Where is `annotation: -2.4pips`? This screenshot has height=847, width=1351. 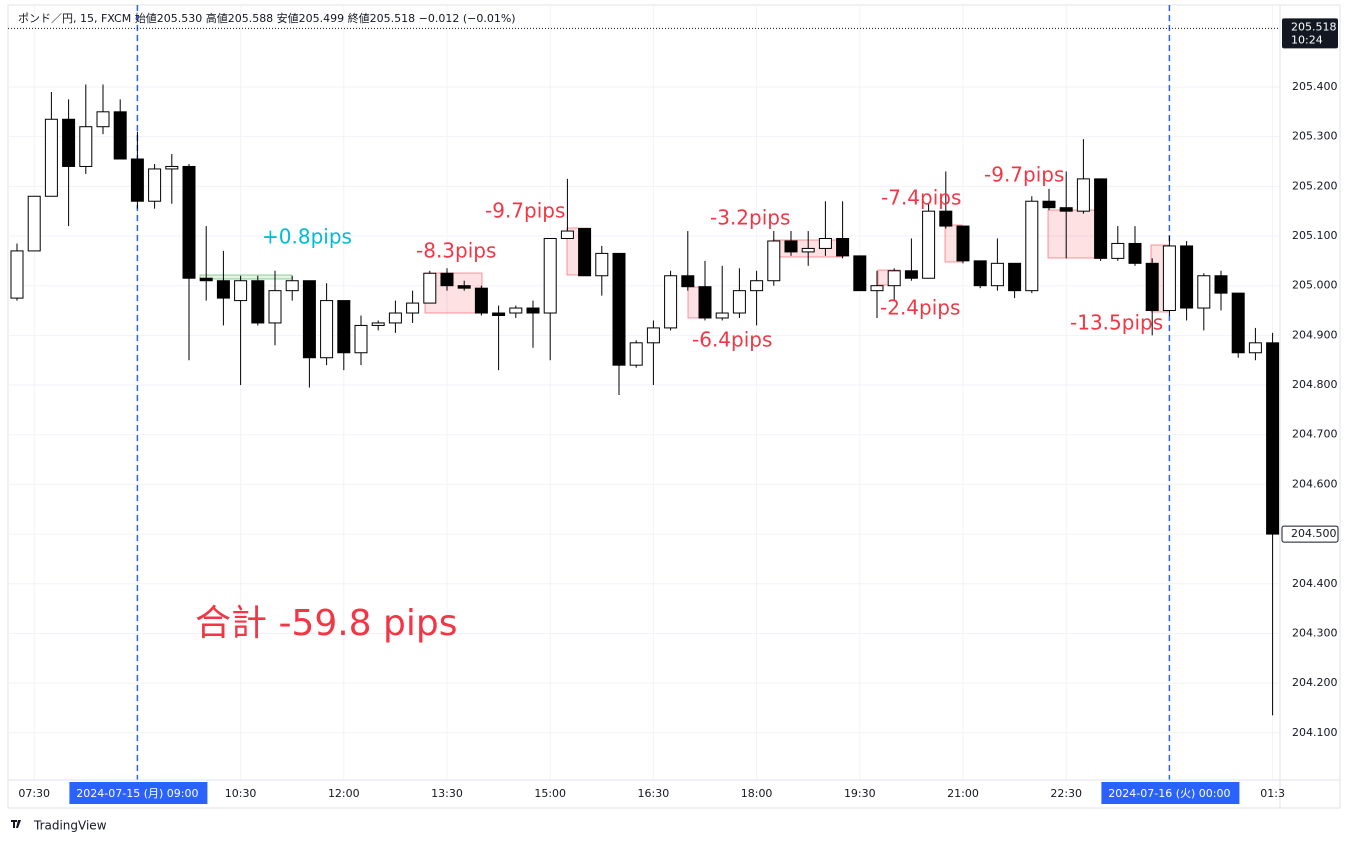 annotation: -2.4pips is located at coordinates (920, 308).